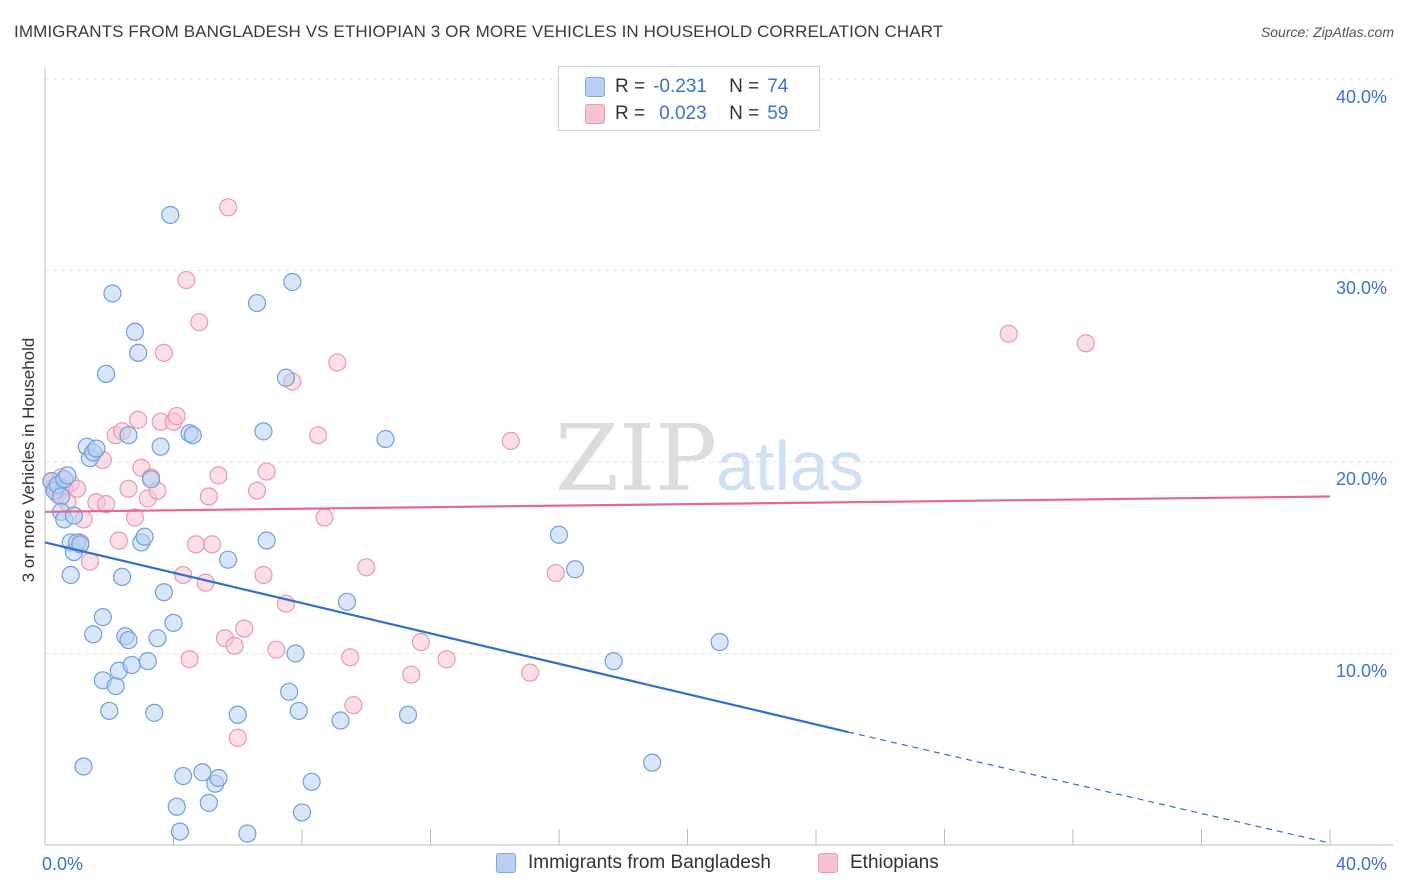 This screenshot has width=1406, height=892. I want to click on legend-row-bangladesh: R = -0.231 N = 74, so click(673, 87).